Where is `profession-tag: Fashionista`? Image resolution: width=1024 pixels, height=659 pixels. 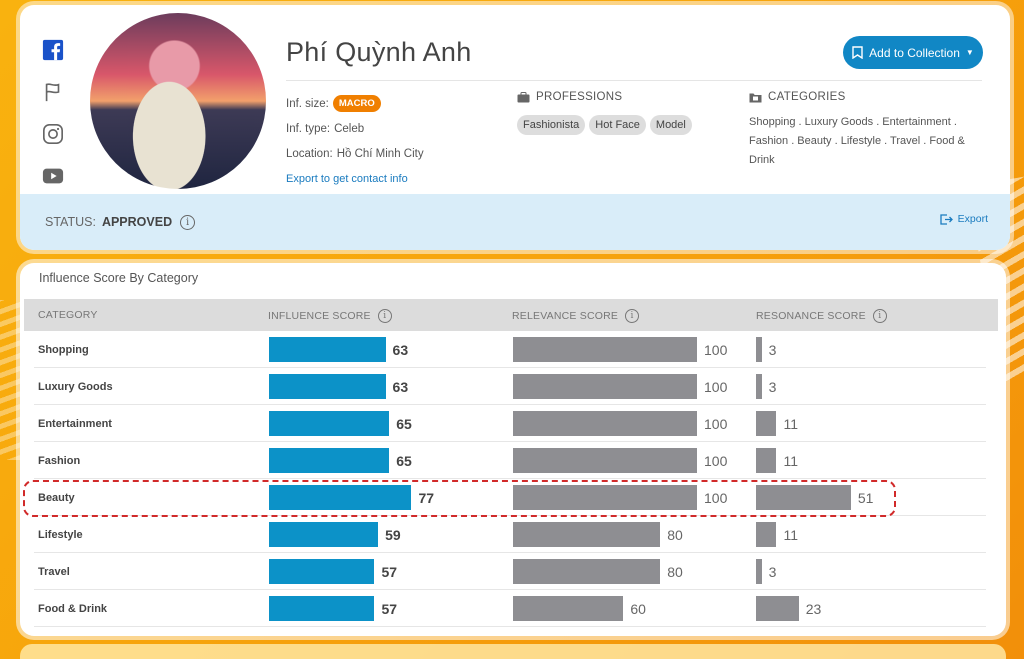 profession-tag: Fashionista is located at coordinates (551, 125).